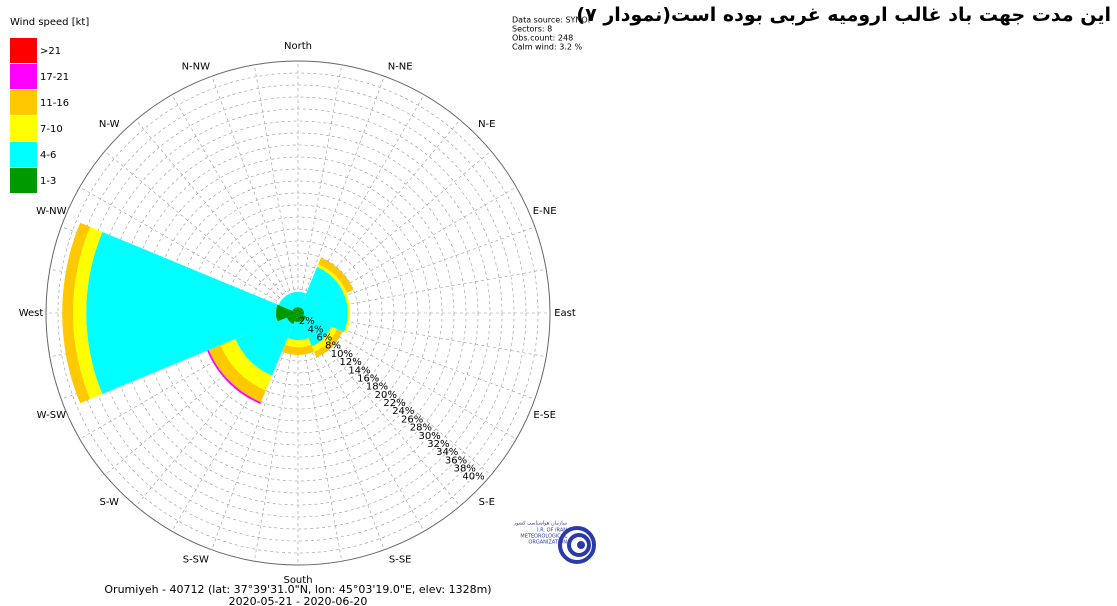  I want to click on y-tick-label: 30%, so click(430, 436).